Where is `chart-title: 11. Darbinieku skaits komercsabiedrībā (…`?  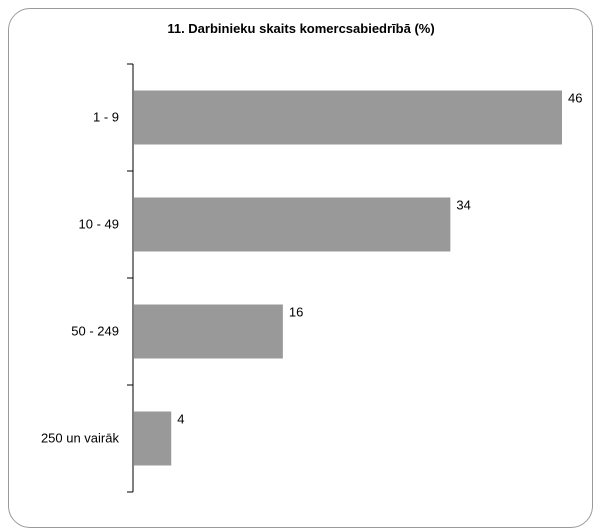
chart-title: 11. Darbinieku skaits komercsabiedrībā (… is located at coordinates (301, 28).